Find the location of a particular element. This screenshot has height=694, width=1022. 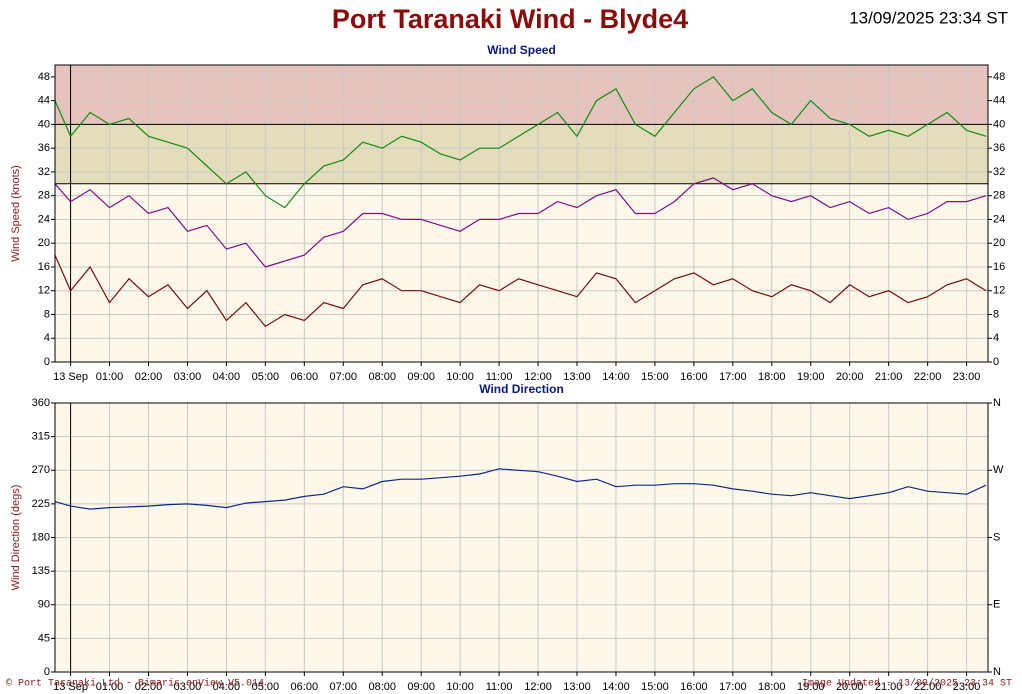

y-tick-label: 90 is located at coordinates (44, 605).